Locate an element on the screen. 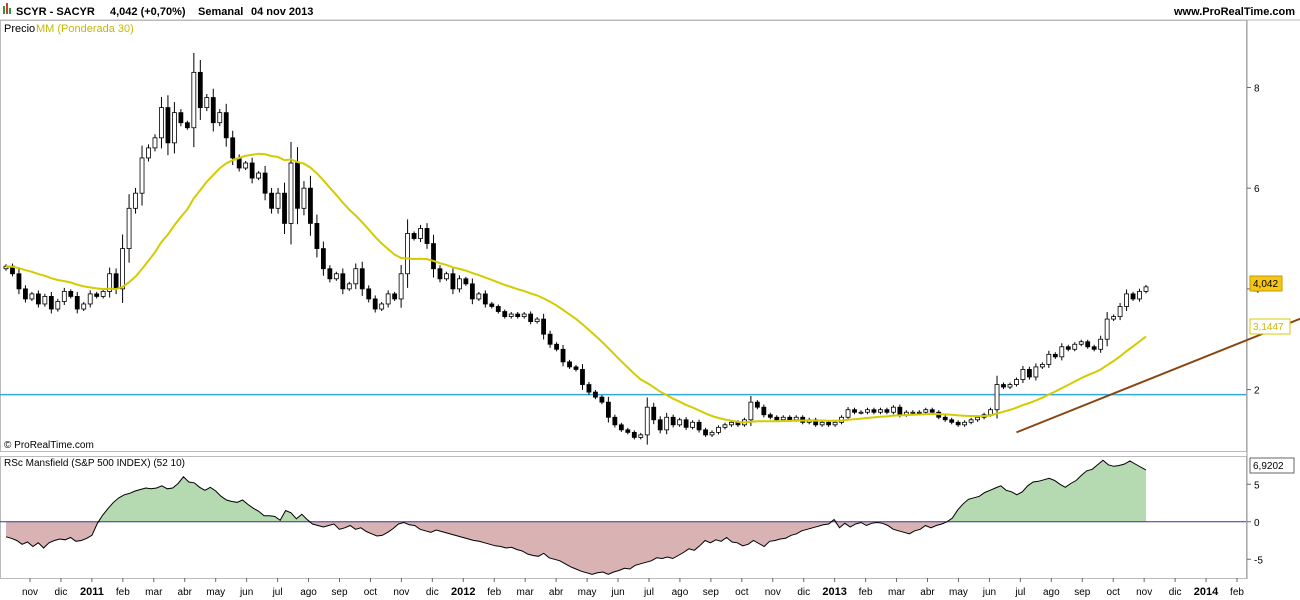  ma-tag-label: 3,1447 is located at coordinates (1268, 327).